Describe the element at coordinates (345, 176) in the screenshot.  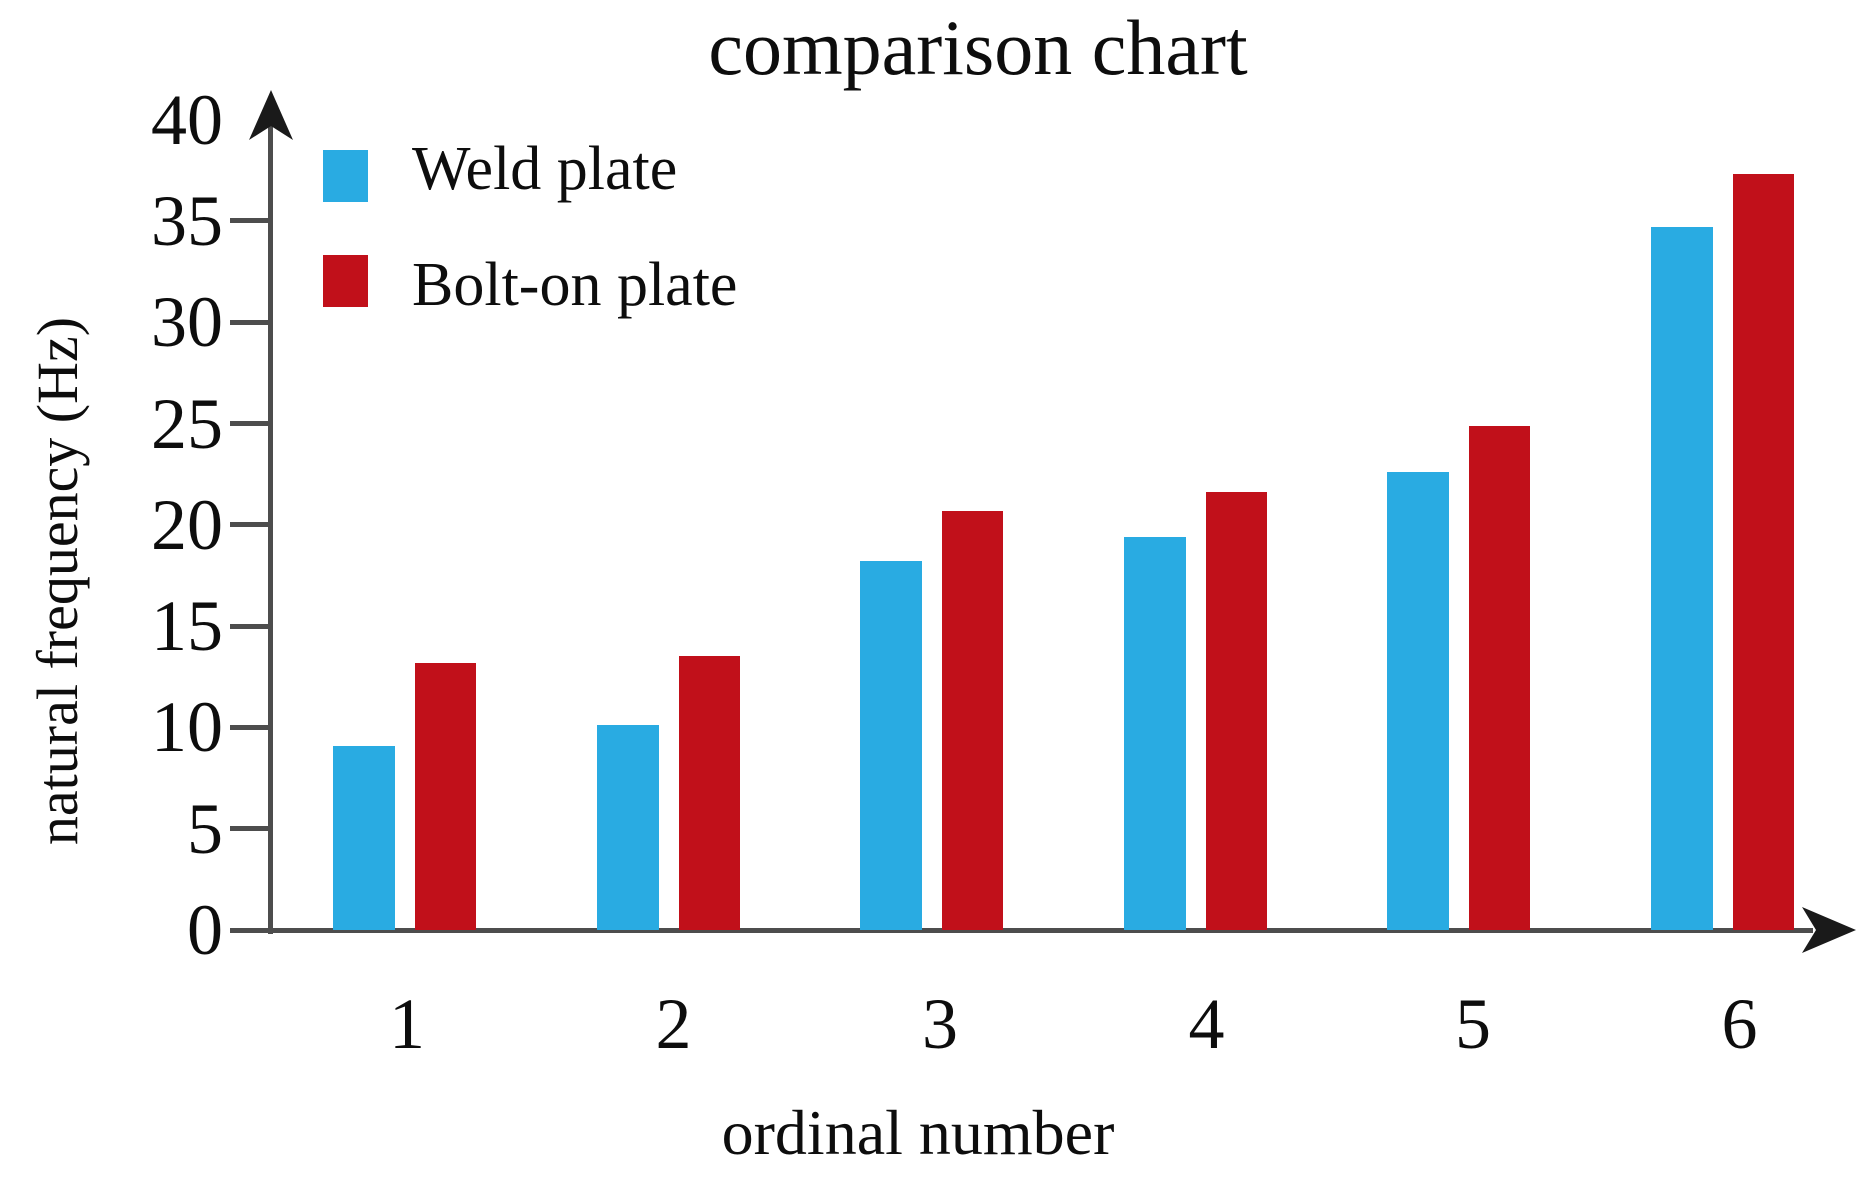
I see `legend-swatch-weld-plate` at that location.